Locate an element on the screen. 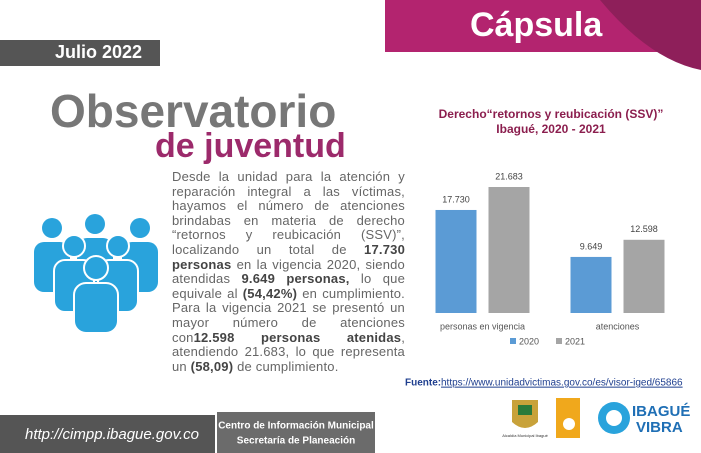 The width and height of the screenshot is (701, 453). text: en la vigencia 2020, siendo atendidas is located at coordinates (288, 271).